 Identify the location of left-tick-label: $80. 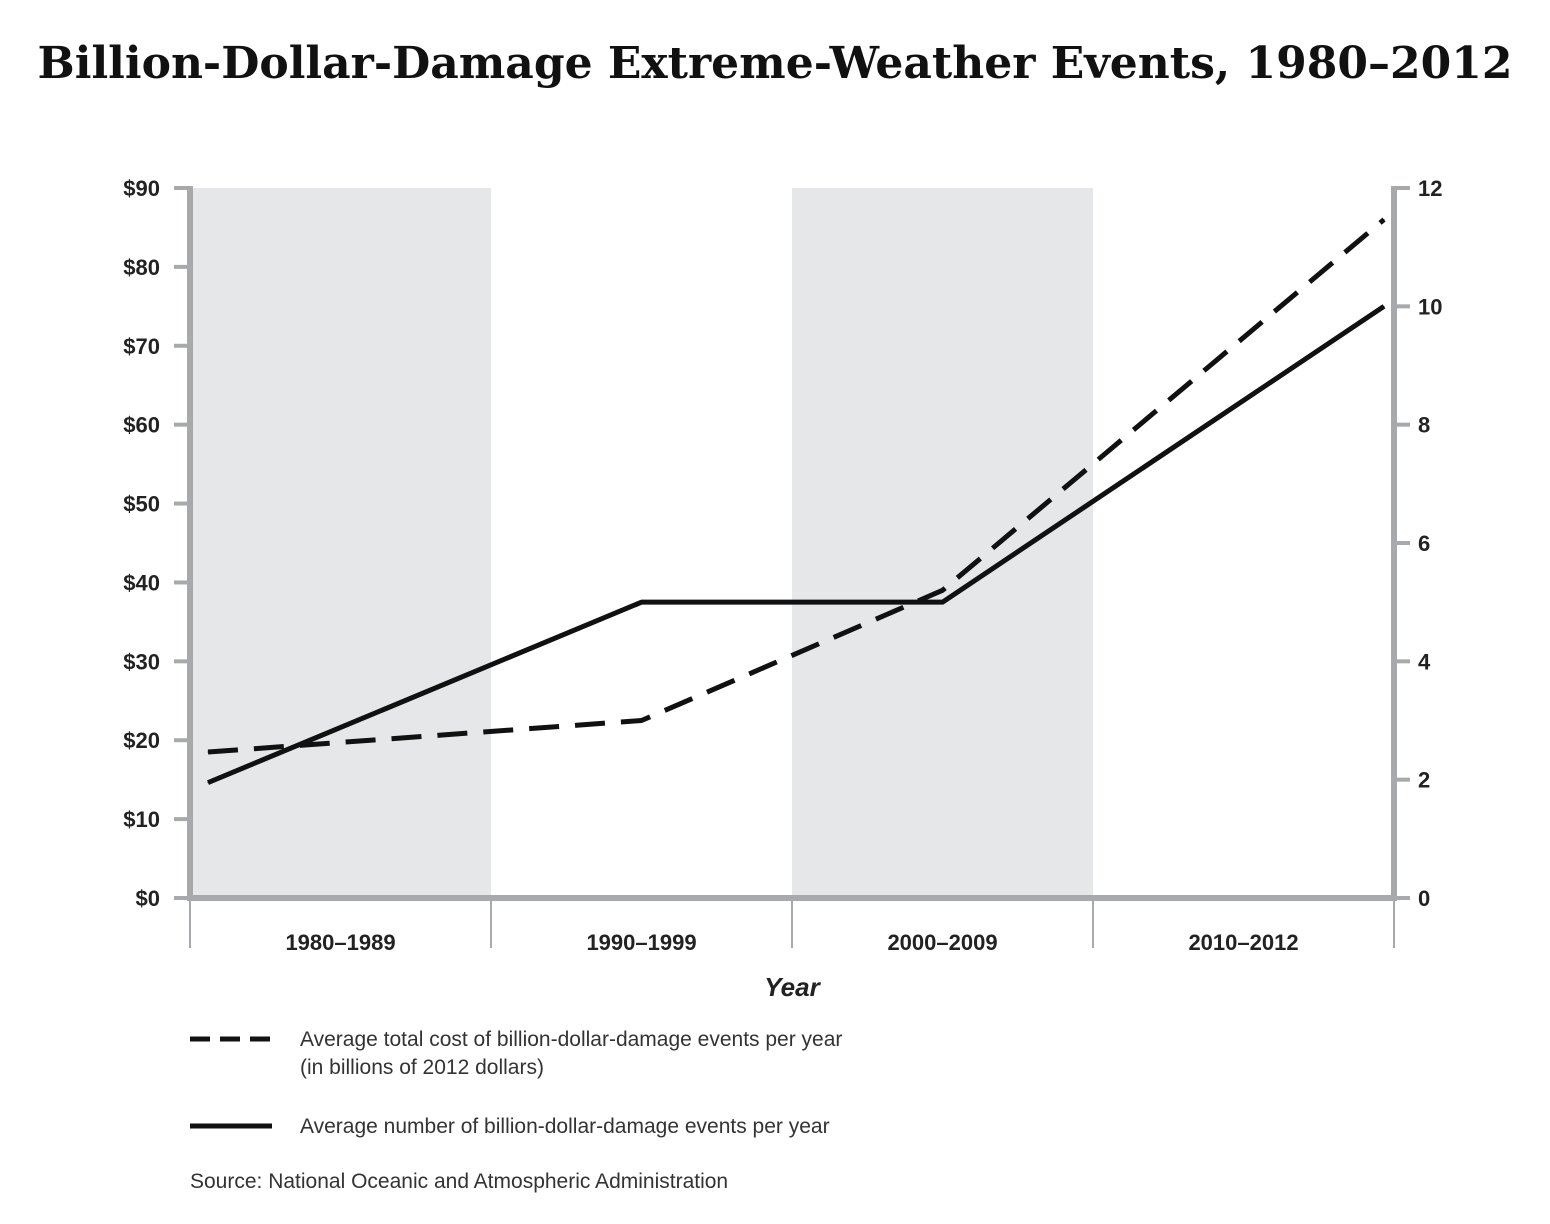
(141, 267).